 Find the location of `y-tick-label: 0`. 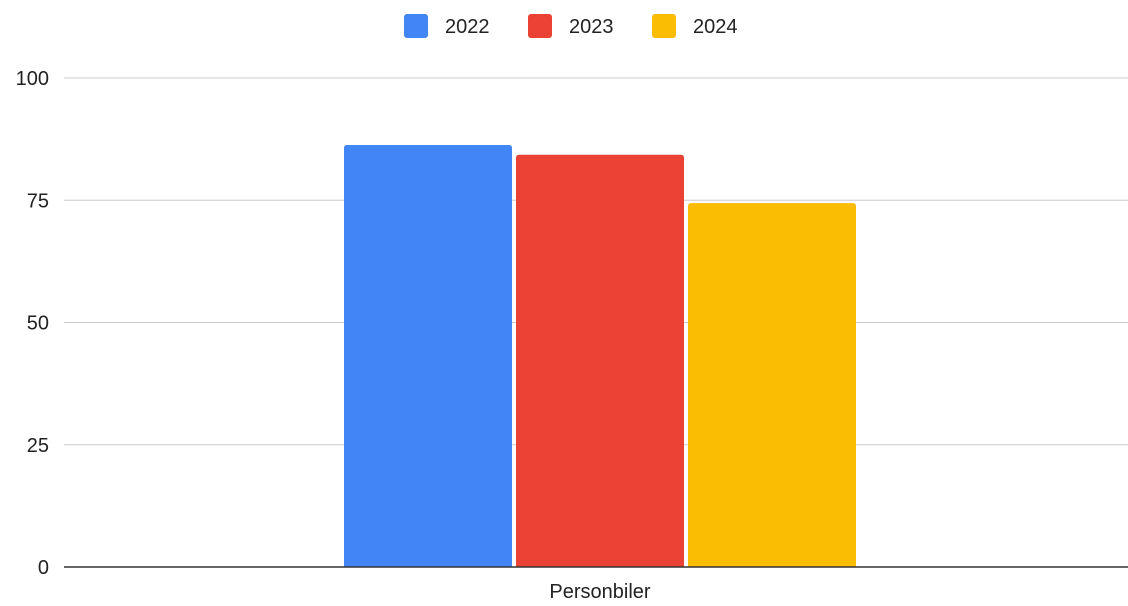

y-tick-label: 0 is located at coordinates (43, 568).